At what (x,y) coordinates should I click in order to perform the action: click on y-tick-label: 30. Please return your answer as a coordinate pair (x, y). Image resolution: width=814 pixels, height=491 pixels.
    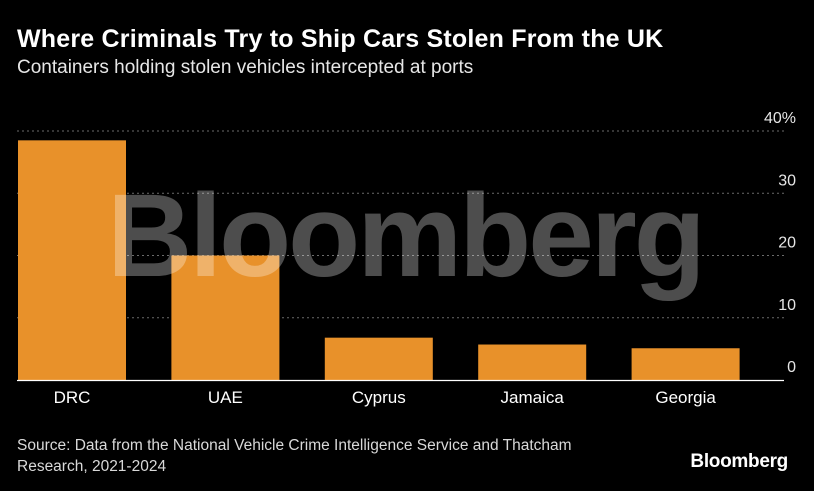
    Looking at the image, I should click on (787, 180).